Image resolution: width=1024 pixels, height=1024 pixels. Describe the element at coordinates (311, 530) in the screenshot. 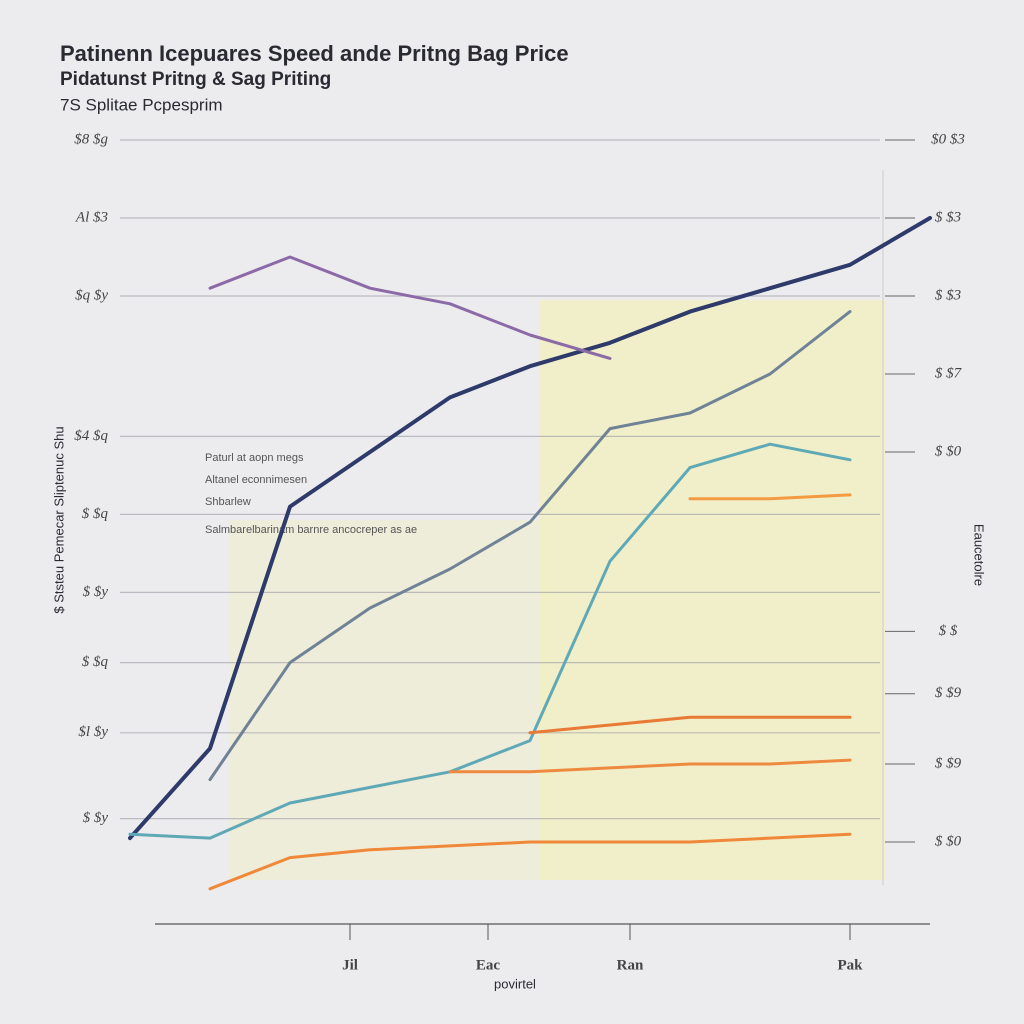

I see `annotation: Salmbarelbarinam barnre ancocreper as ae` at that location.